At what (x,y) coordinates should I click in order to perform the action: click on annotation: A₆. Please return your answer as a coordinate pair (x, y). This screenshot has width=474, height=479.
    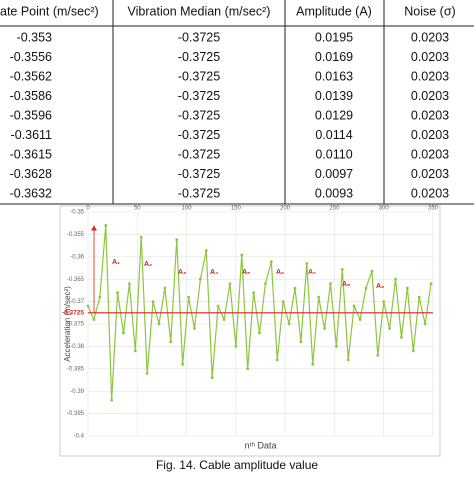
    Looking at the image, I should click on (280, 272).